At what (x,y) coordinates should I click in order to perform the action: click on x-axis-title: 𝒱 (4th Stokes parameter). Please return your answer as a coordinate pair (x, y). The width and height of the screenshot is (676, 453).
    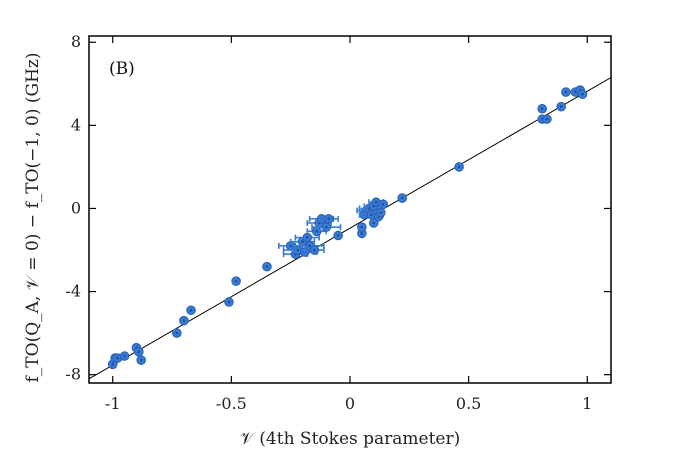
    Looking at the image, I should click on (350, 439).